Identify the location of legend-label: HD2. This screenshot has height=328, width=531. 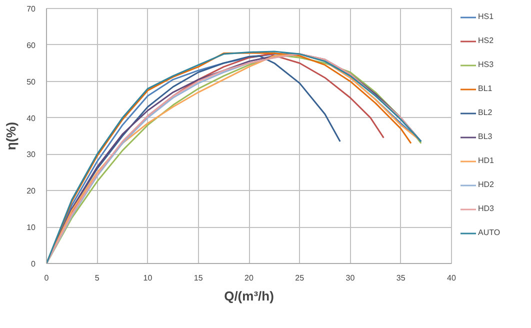
(487, 184).